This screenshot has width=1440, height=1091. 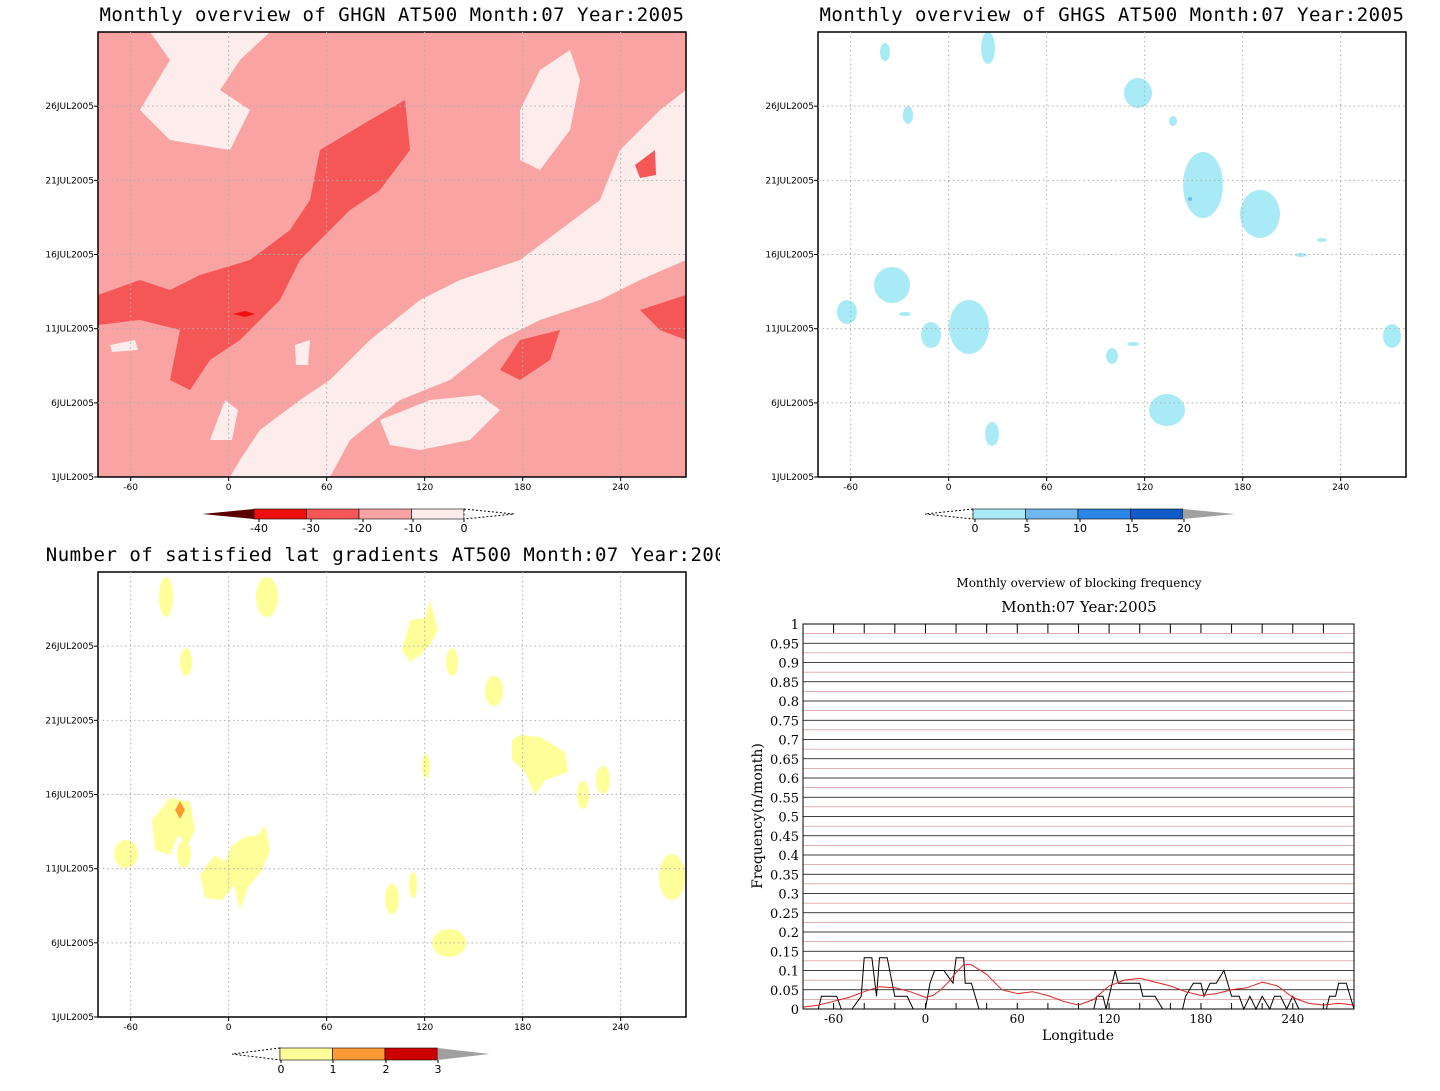 What do you see at coordinates (788, 818) in the screenshot?
I see `y-tick-label: 0.5` at bounding box center [788, 818].